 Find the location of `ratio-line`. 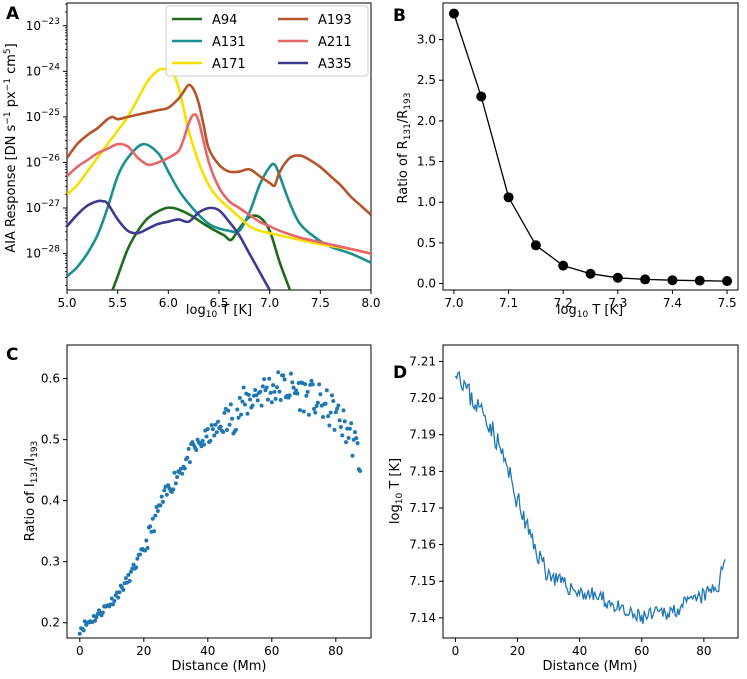

ratio-line is located at coordinates (590, 147).